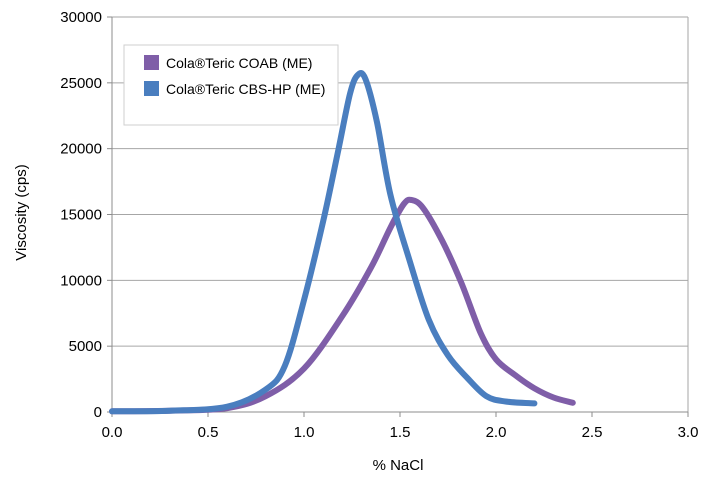 Image resolution: width=718 pixels, height=481 pixels. What do you see at coordinates (81, 280) in the screenshot?
I see `y-tick-label-2: 10000` at bounding box center [81, 280].